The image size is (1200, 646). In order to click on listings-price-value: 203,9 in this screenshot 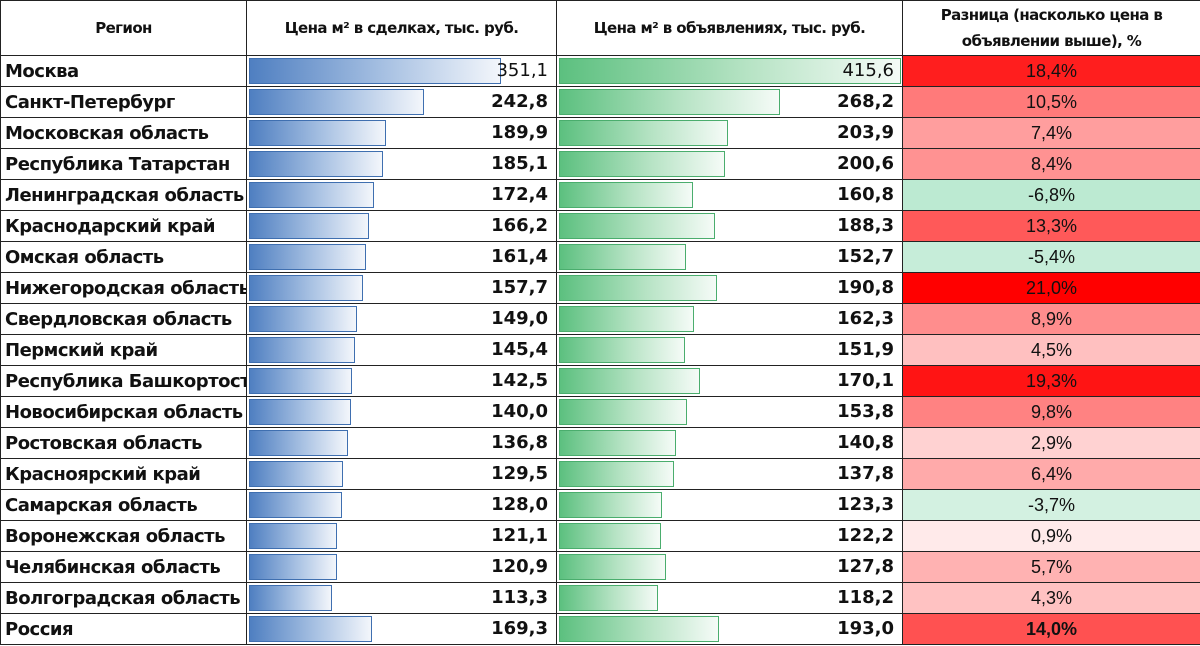, I will do `click(865, 132)`.